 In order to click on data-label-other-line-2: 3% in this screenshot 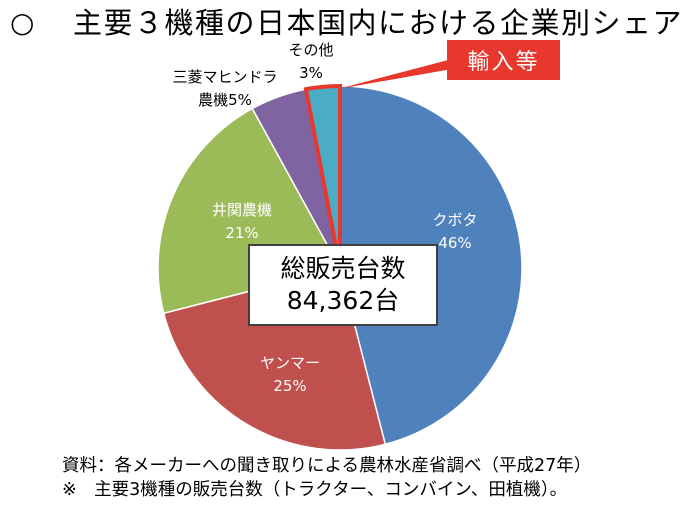, I will do `click(311, 73)`.